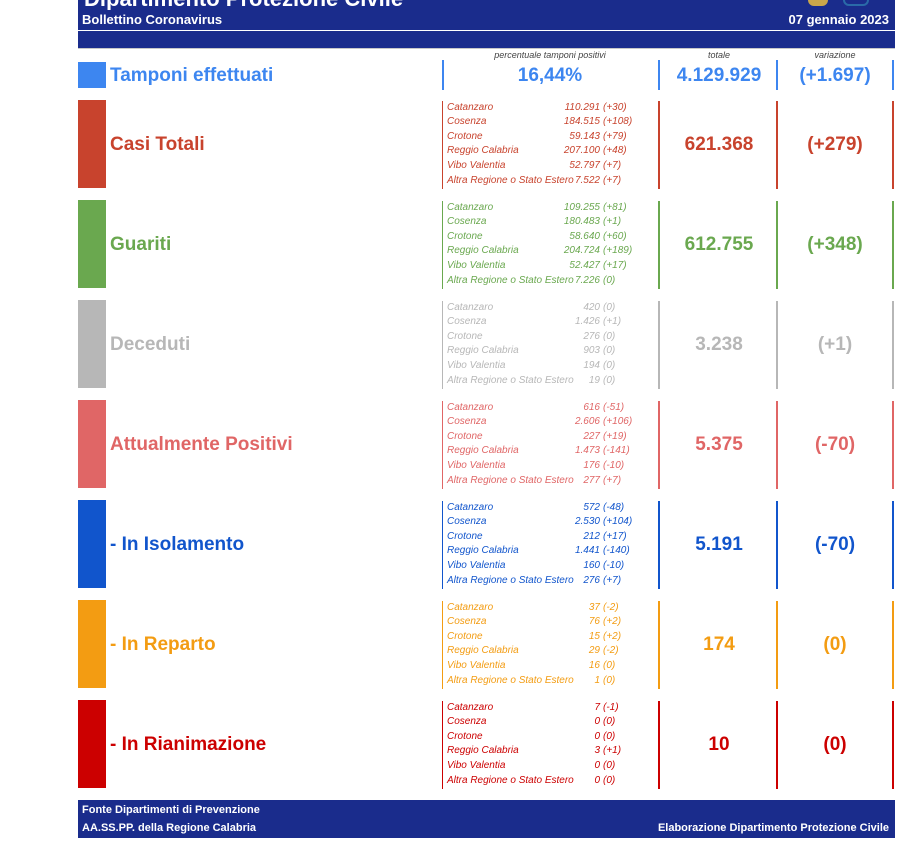 This screenshot has width=905, height=843. I want to click on percent-column-label: percentuale tamponi positivi, so click(550, 55).